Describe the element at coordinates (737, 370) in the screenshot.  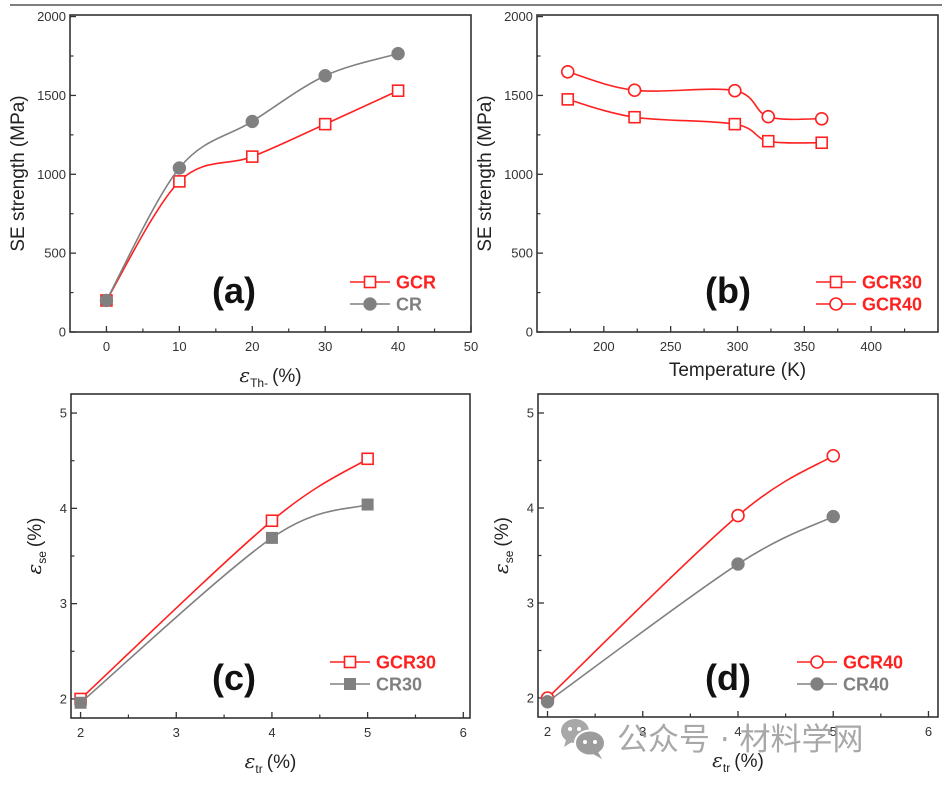
I see `x-axis-title: Temperature (K)` at that location.